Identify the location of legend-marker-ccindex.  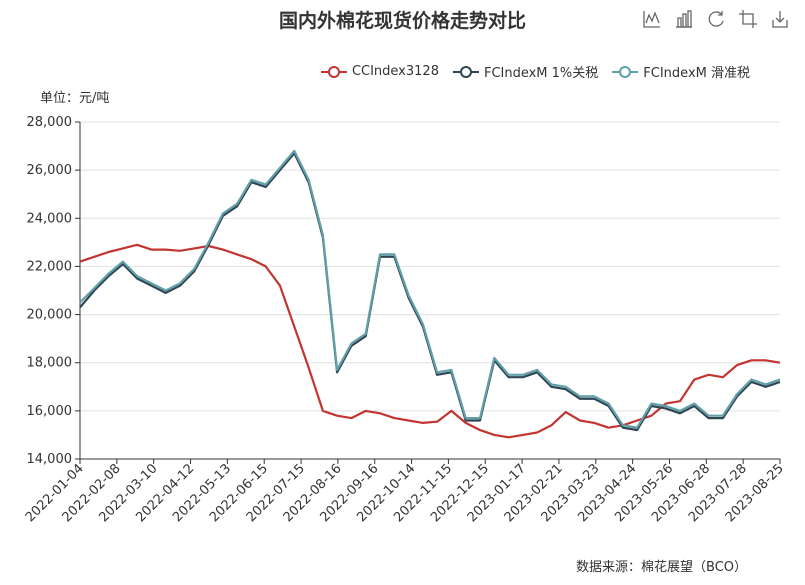
(333, 71).